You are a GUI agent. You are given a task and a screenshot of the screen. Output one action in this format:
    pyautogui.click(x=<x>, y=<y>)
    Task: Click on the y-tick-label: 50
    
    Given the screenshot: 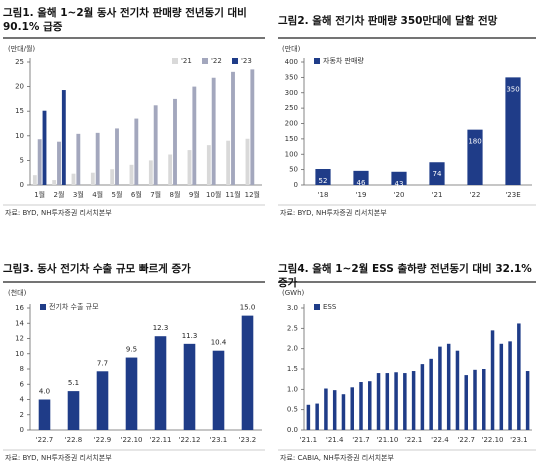 What is the action you would take?
    pyautogui.click(x=293, y=170)
    